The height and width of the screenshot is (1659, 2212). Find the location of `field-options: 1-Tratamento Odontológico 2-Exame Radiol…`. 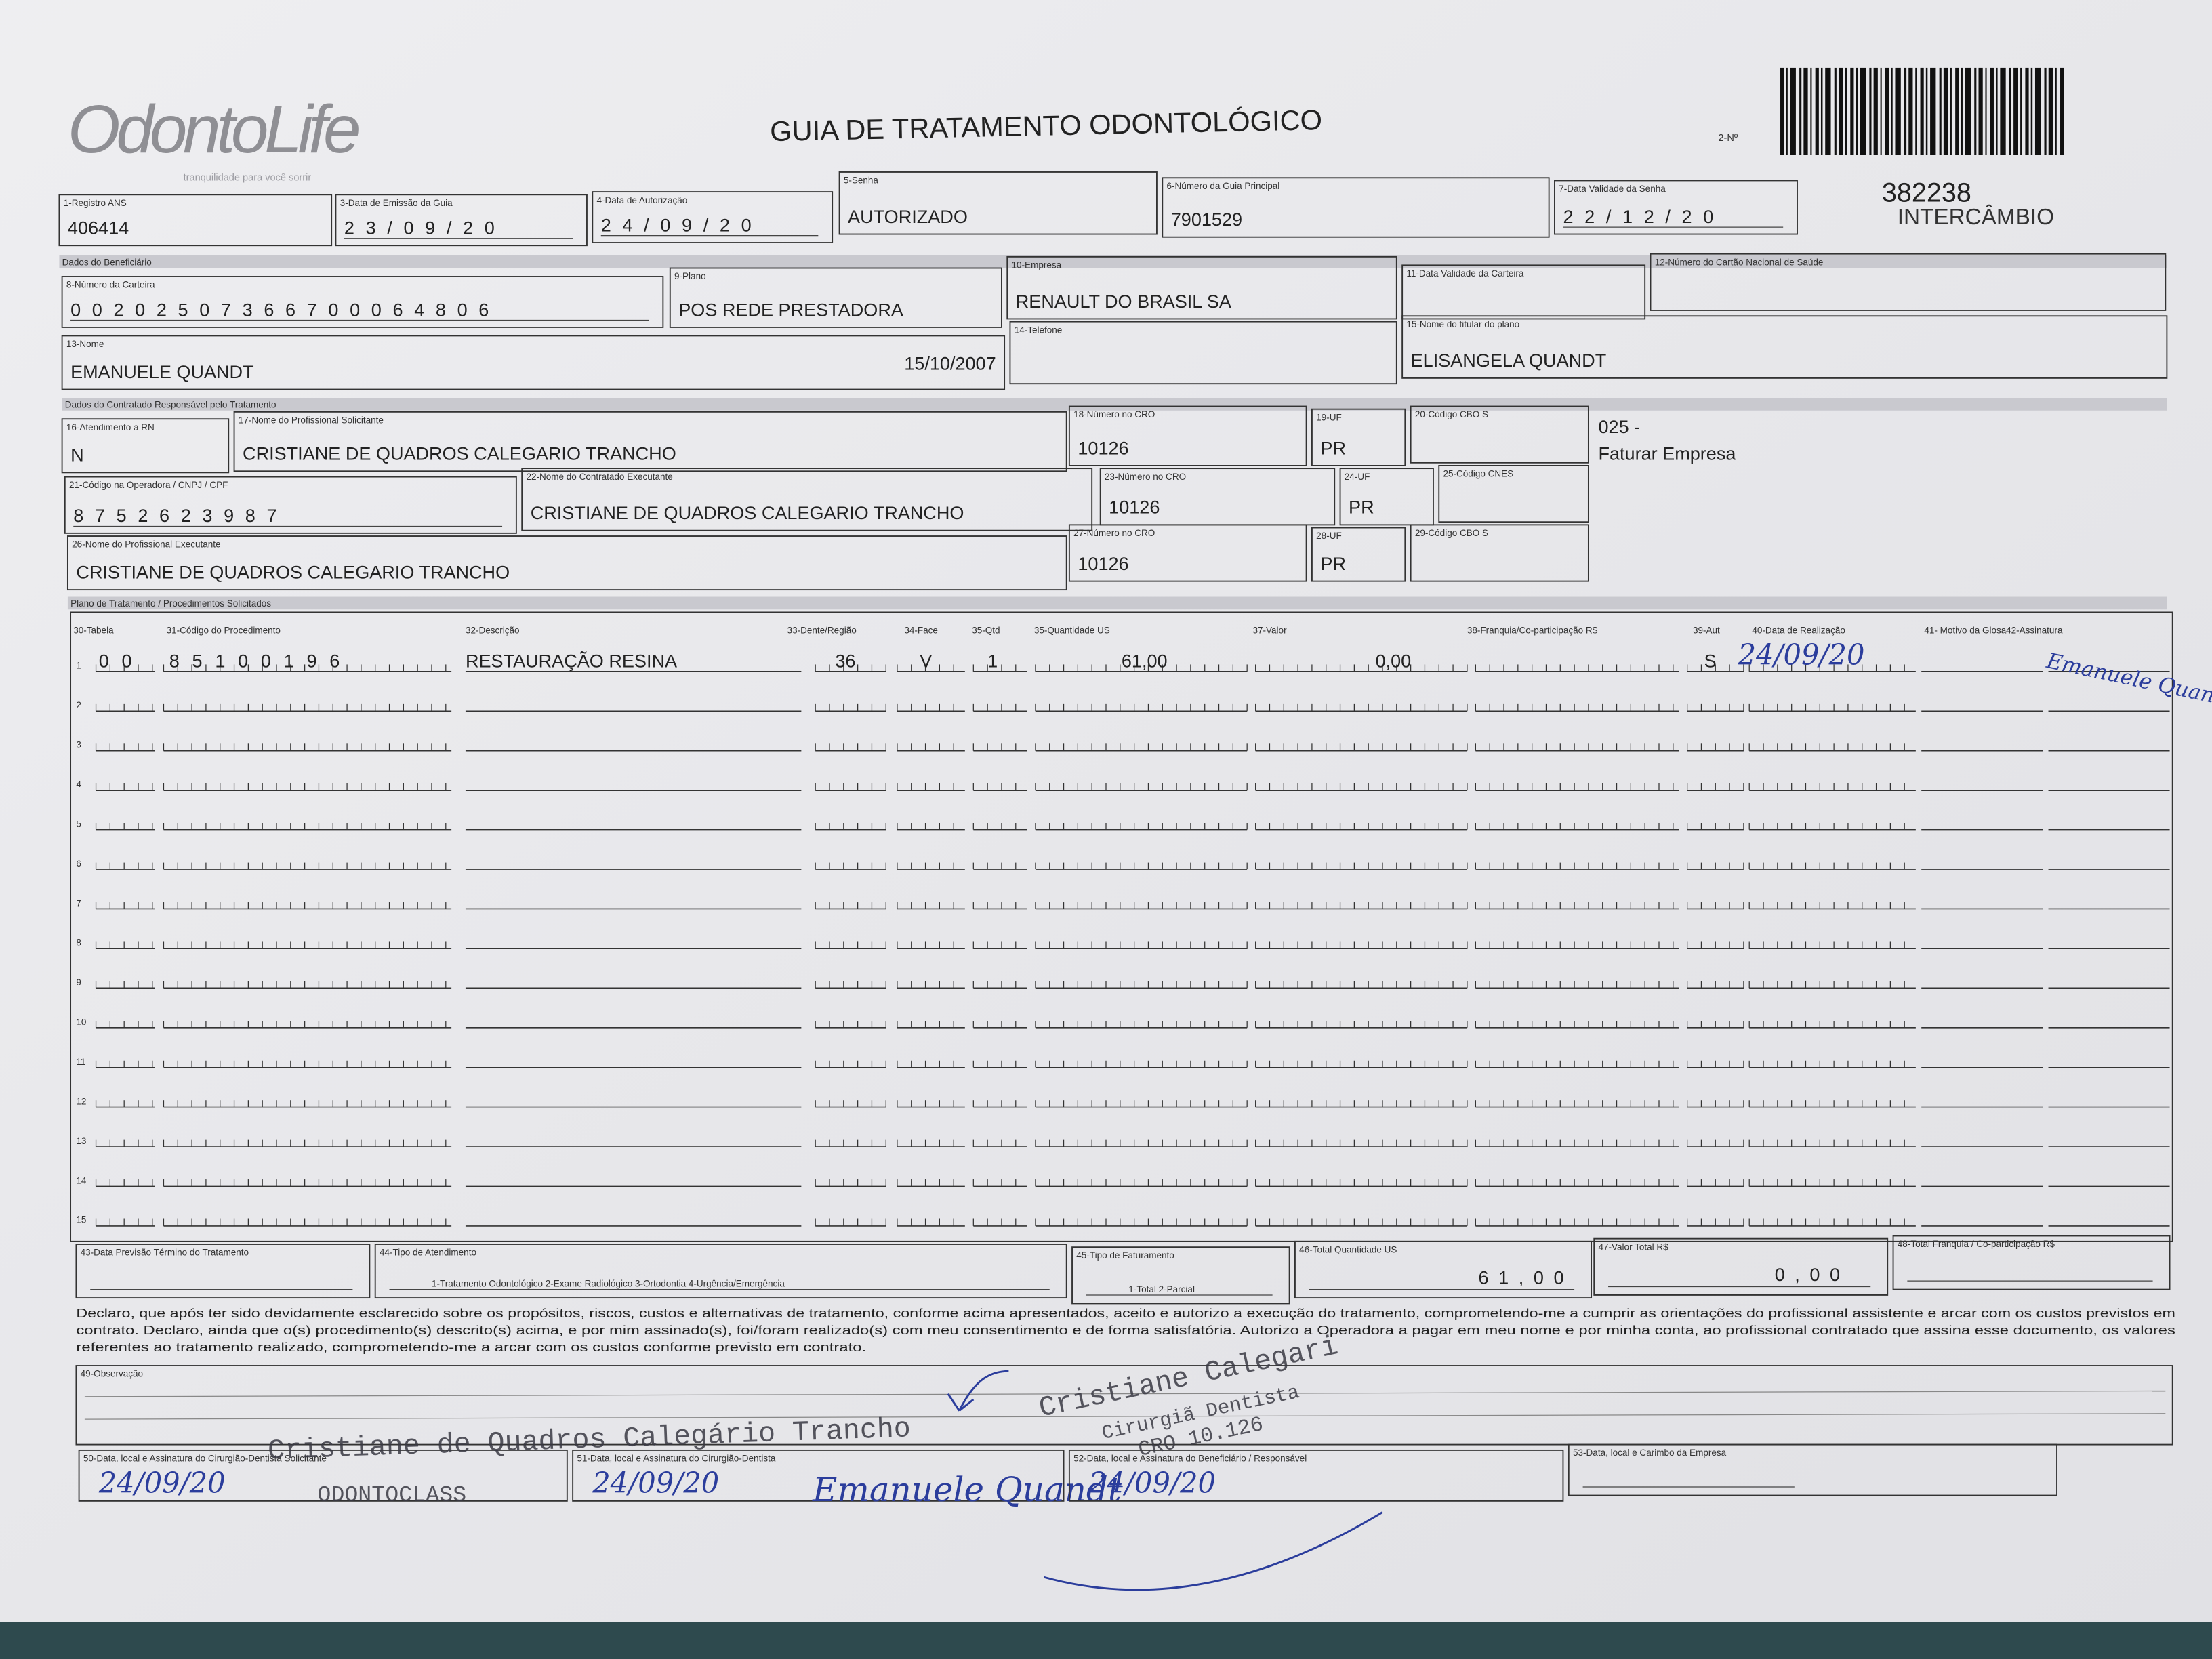

field-options: 1-Tratamento Odontológico 2-Exame Radiol… is located at coordinates (608, 1283).